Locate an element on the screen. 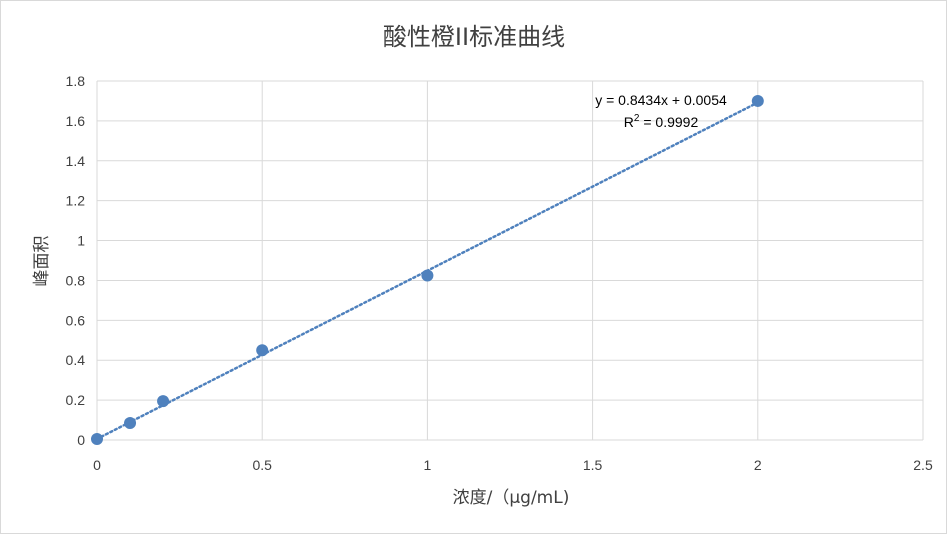 This screenshot has height=534, width=947. x-tick-label: 1 is located at coordinates (428, 465).